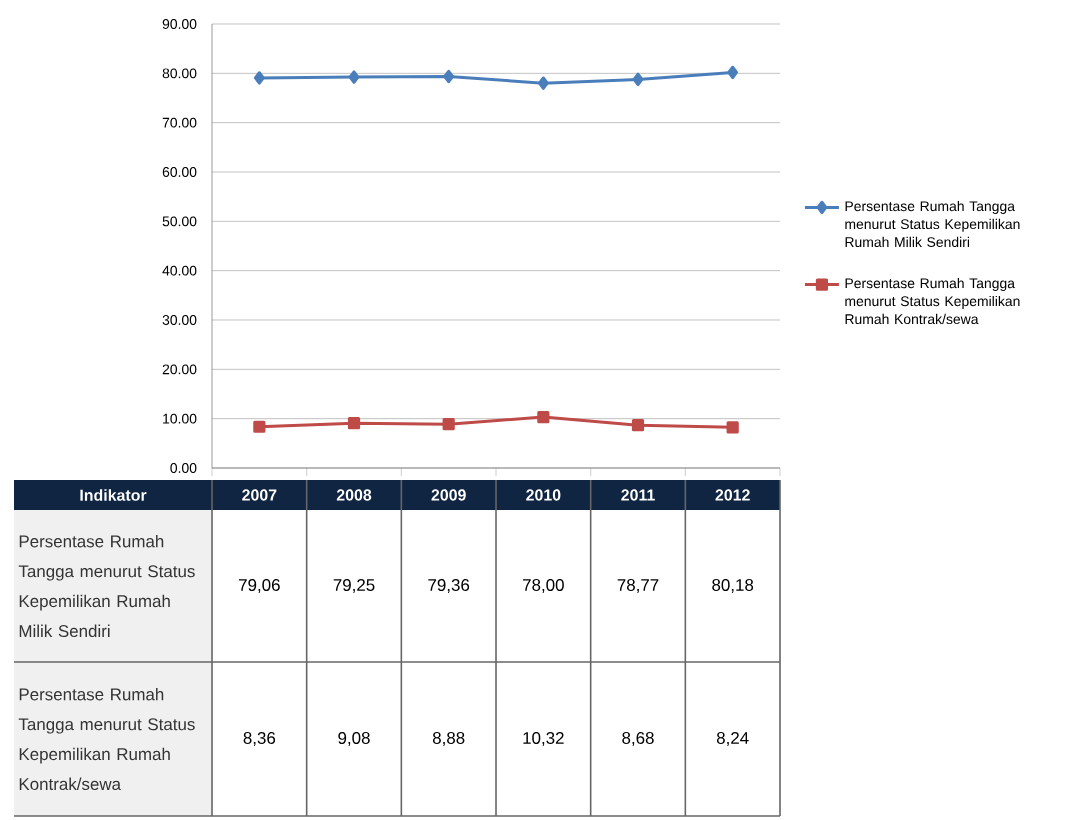  I want to click on data-label: 79,25, so click(354, 586).